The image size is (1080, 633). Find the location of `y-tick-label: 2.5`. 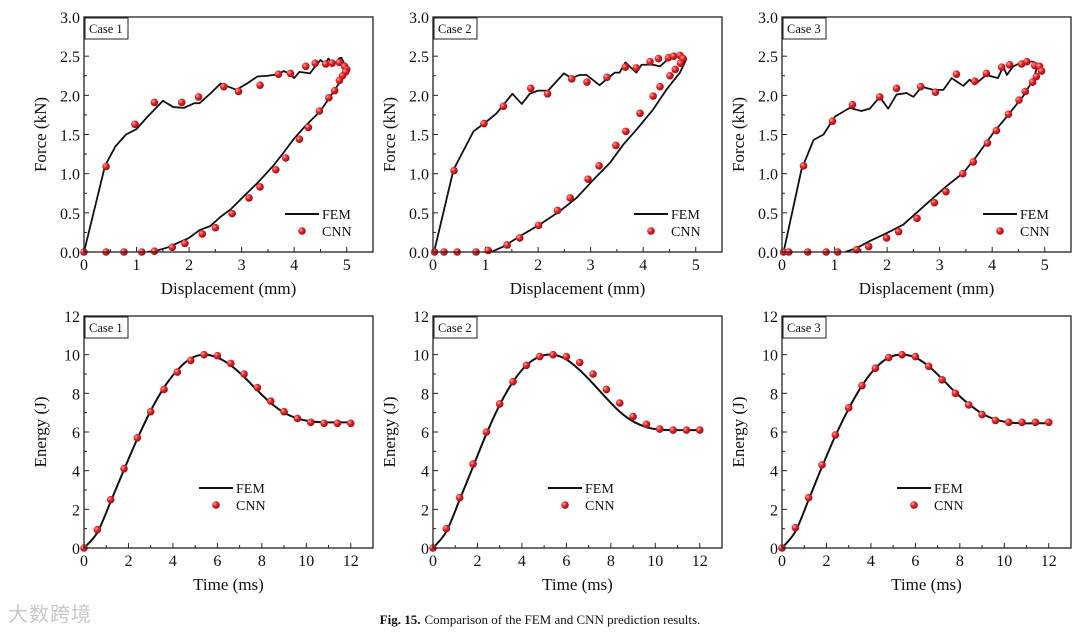

y-tick-label: 2.5 is located at coordinates (768, 57).